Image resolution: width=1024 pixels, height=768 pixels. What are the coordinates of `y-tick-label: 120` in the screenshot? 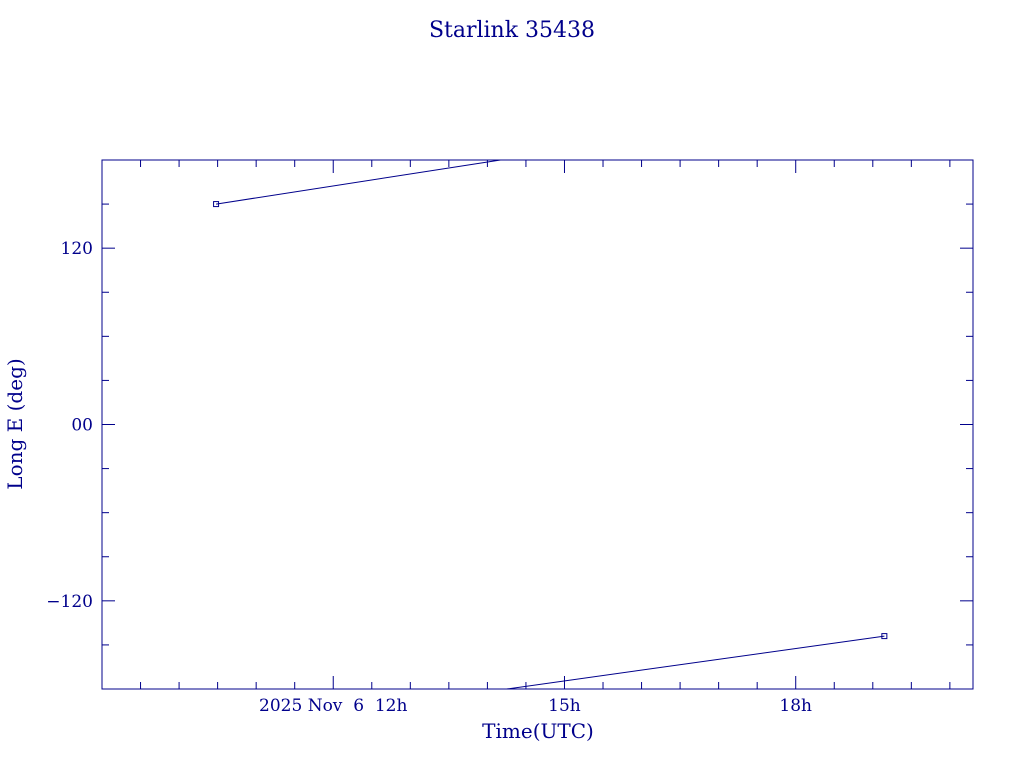 It's located at (77, 249).